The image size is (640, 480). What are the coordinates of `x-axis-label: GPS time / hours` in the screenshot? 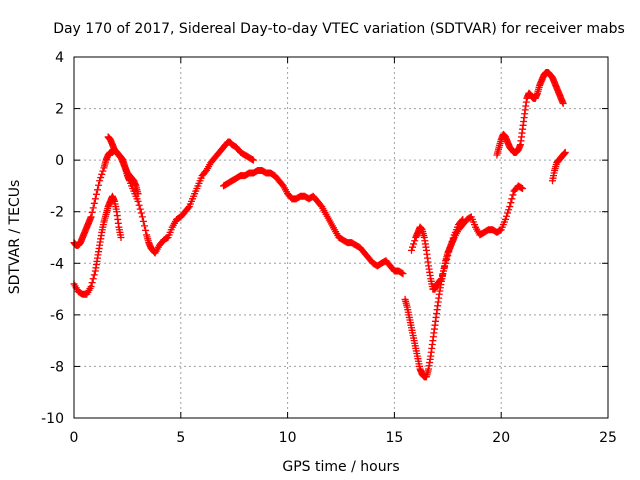 It's located at (340, 467).